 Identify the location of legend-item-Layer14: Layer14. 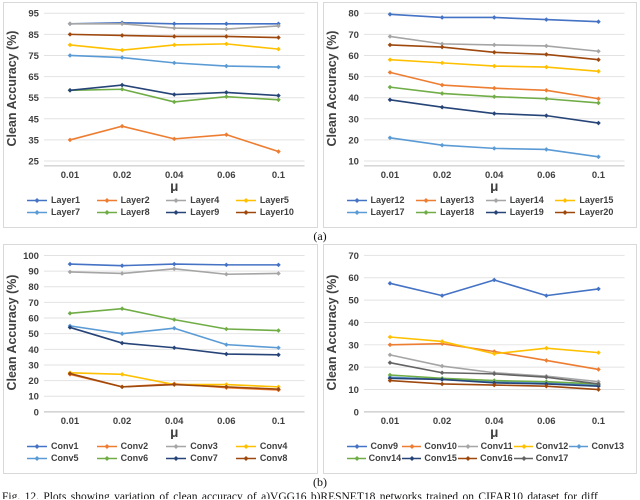
(520, 200).